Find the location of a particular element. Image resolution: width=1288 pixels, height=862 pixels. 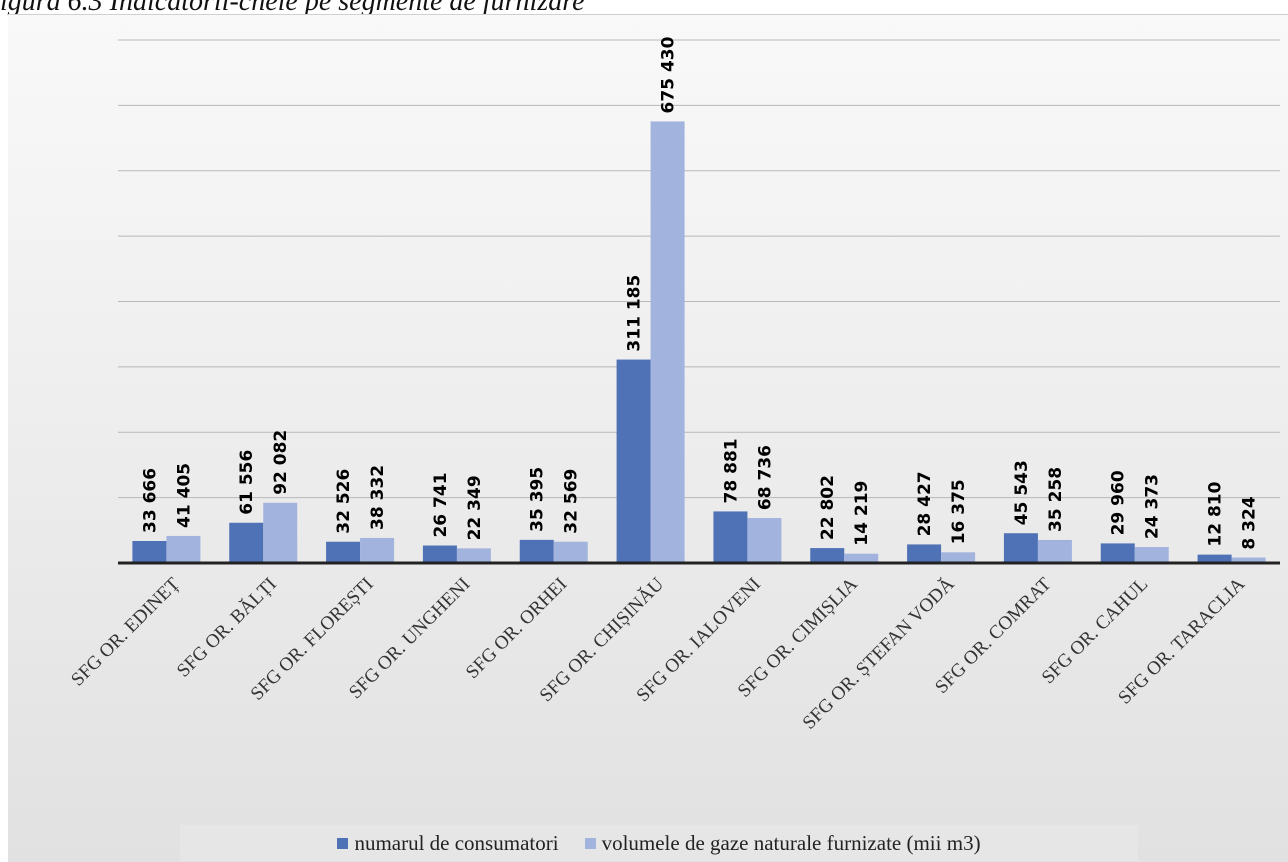

data-label: 24 373 is located at coordinates (1153, 506).